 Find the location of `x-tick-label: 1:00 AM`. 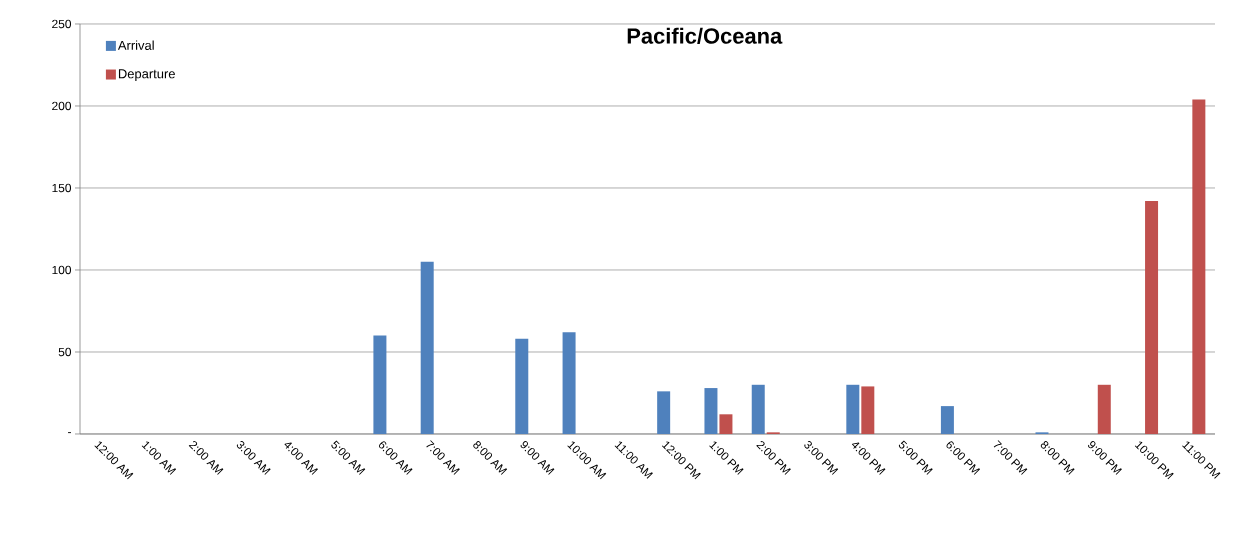

x-tick-label: 1:00 AM is located at coordinates (159, 458).